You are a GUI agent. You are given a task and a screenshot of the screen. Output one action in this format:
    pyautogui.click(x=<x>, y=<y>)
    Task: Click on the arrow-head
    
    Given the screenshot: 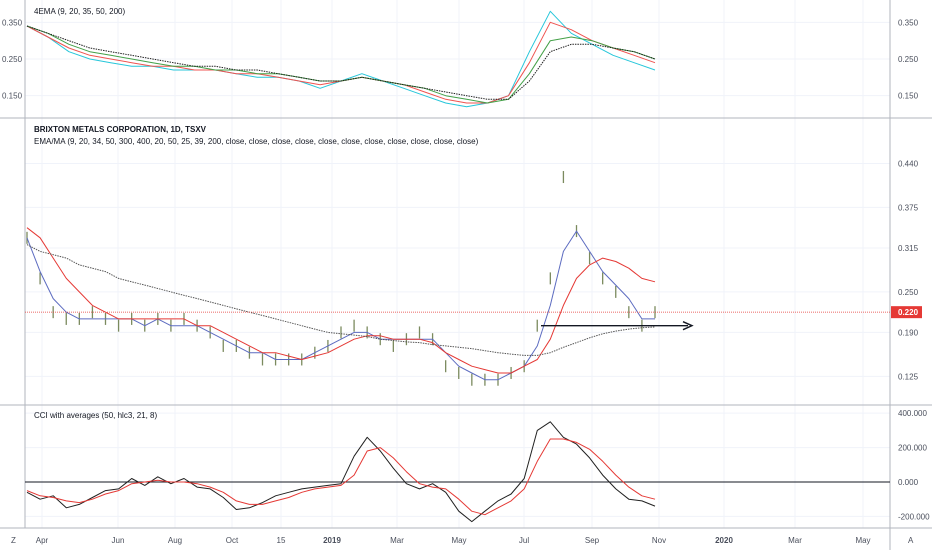 What is the action you would take?
    pyautogui.click(x=688, y=326)
    